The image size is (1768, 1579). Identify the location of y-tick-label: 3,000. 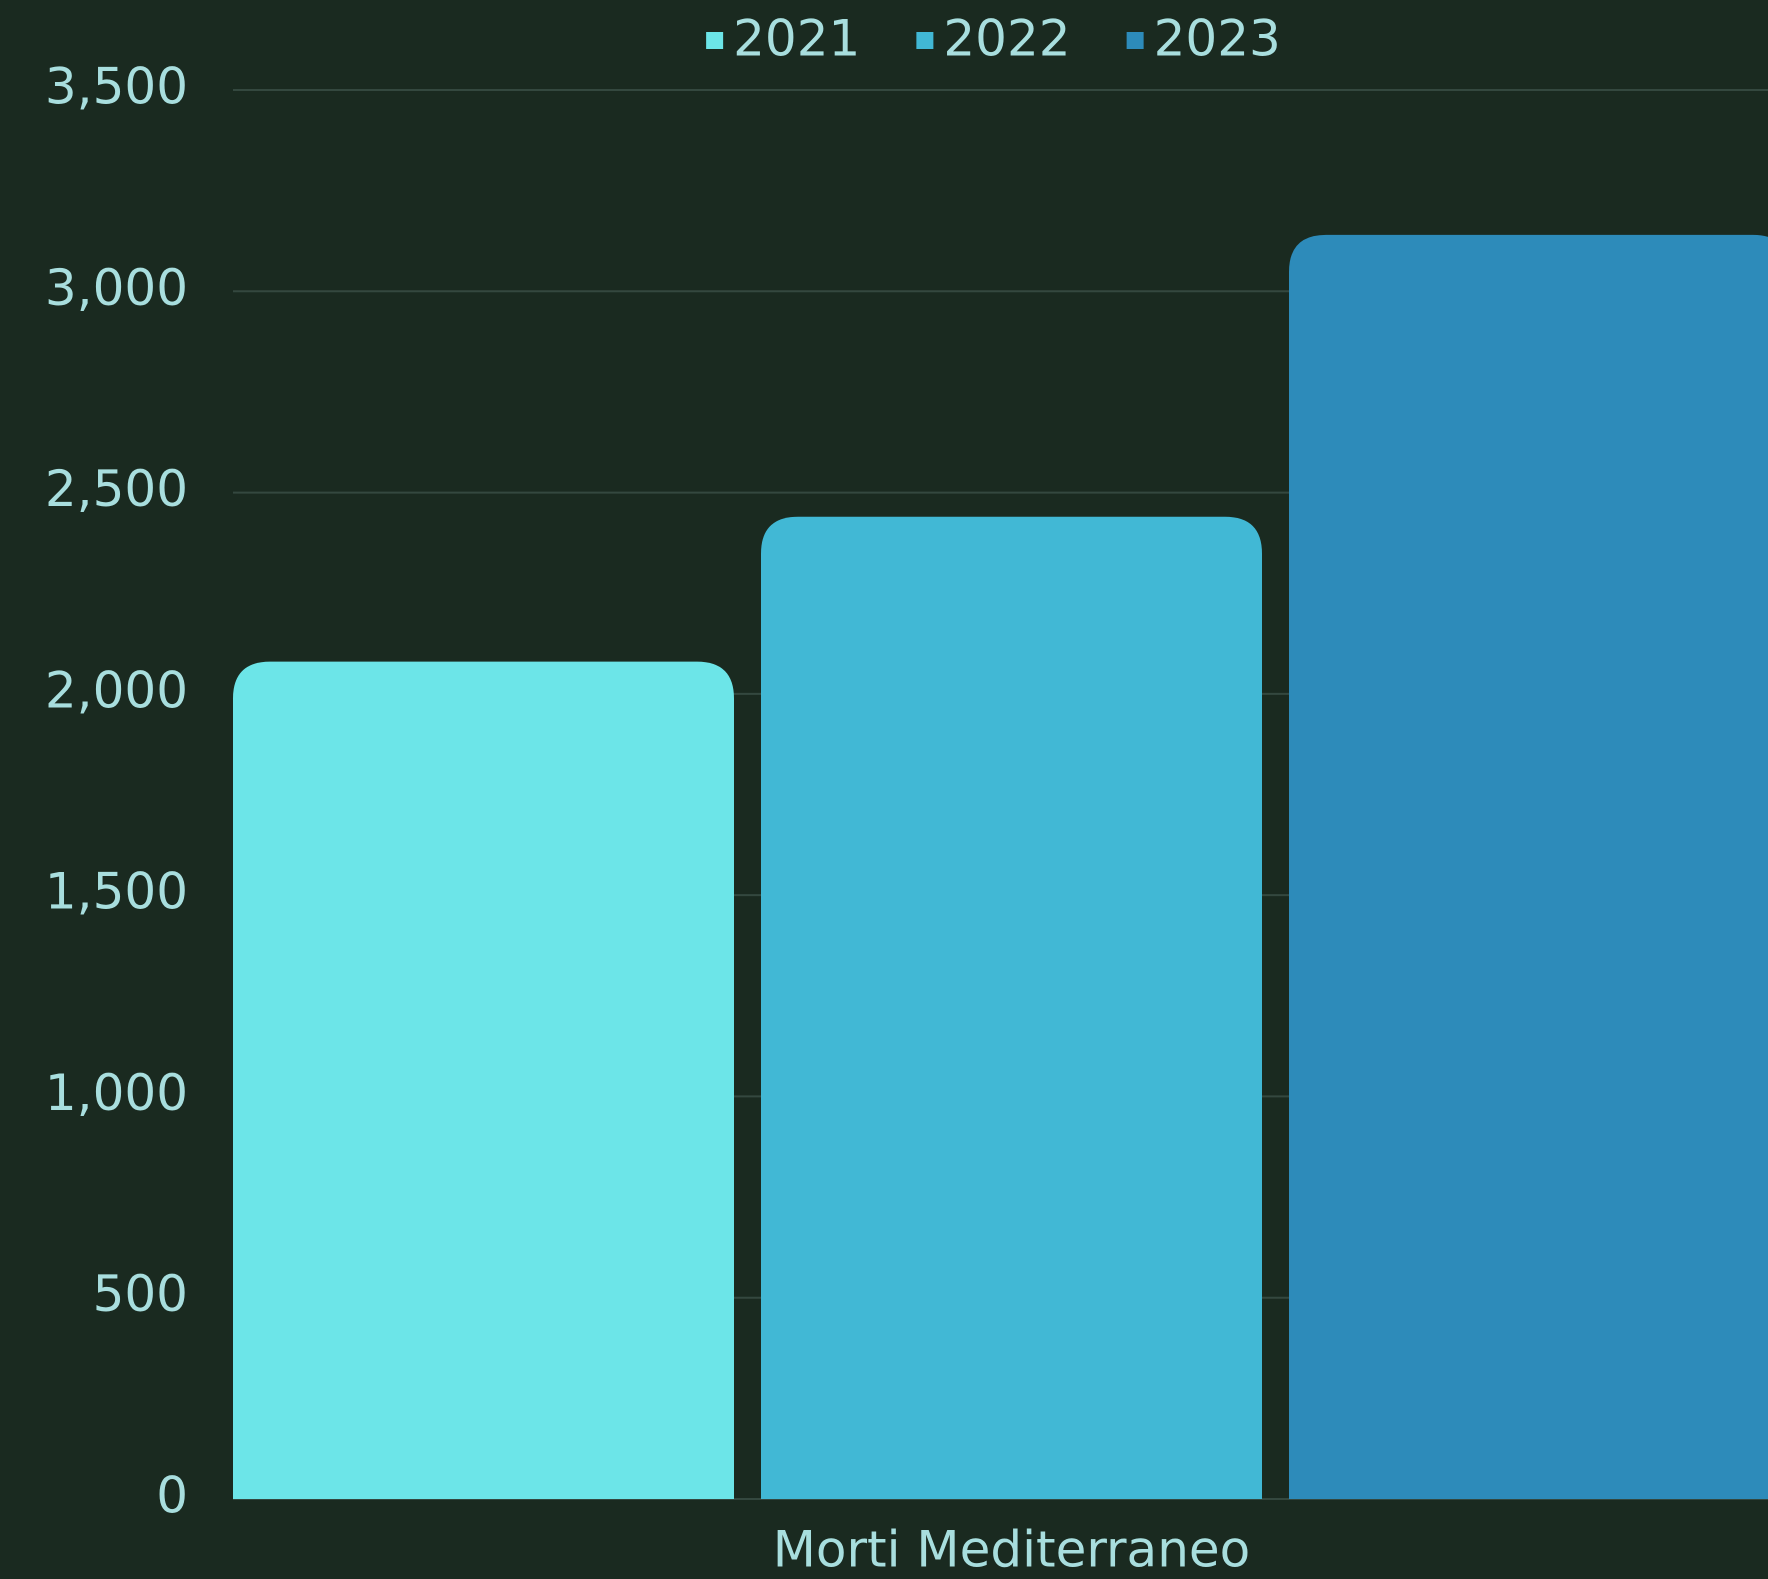
(116, 288).